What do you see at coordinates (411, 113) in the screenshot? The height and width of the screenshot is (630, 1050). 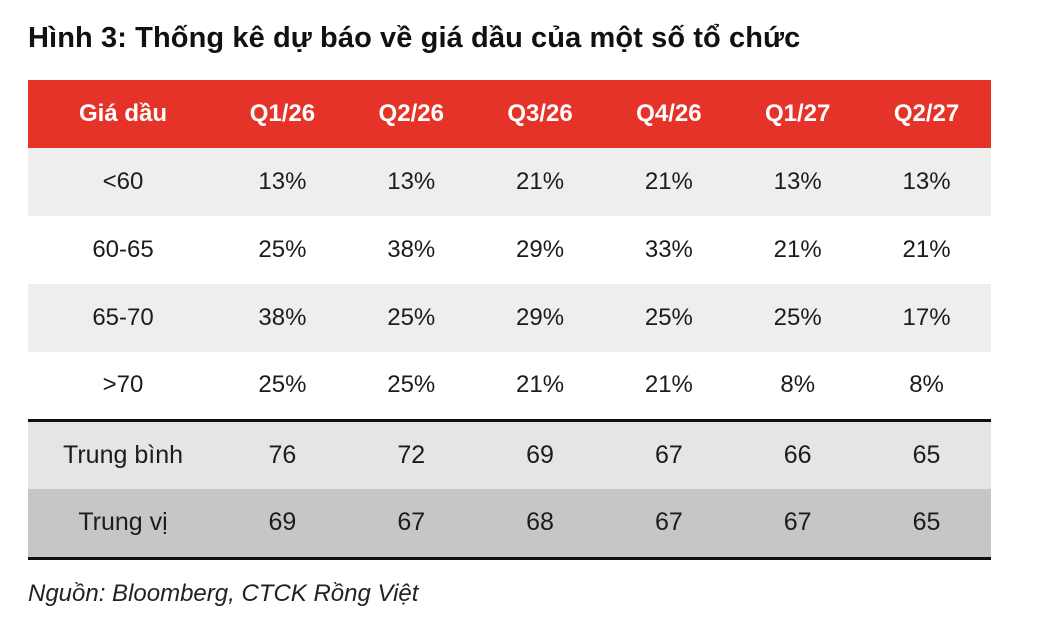 I see `header-q2-26: Q2/26` at bounding box center [411, 113].